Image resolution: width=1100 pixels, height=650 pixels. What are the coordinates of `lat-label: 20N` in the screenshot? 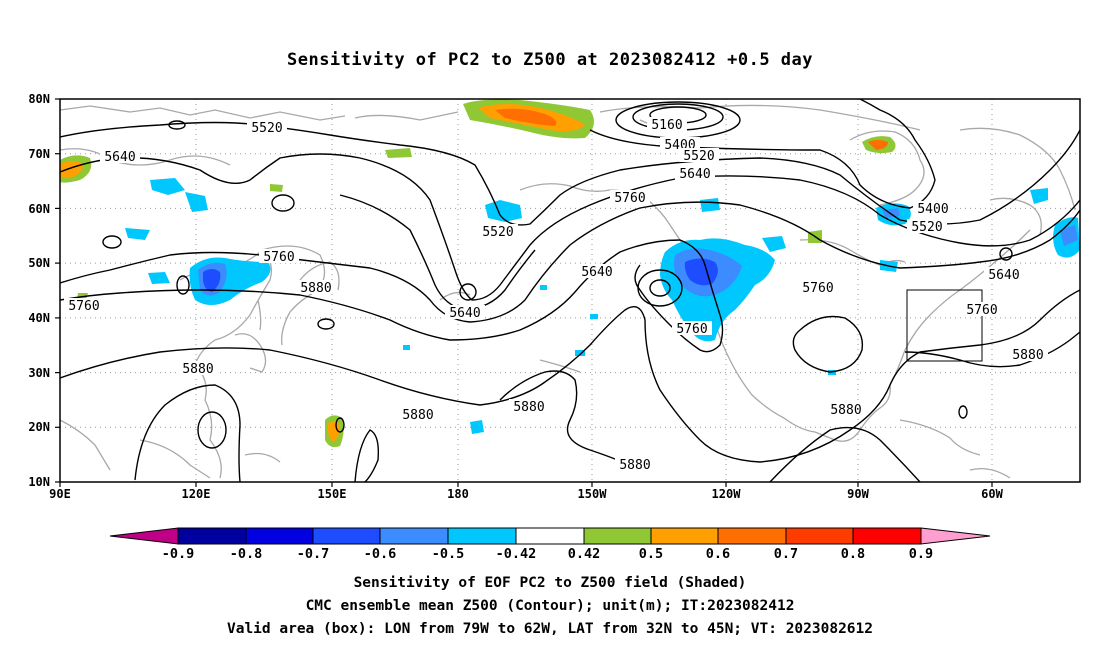 It's located at (39, 427).